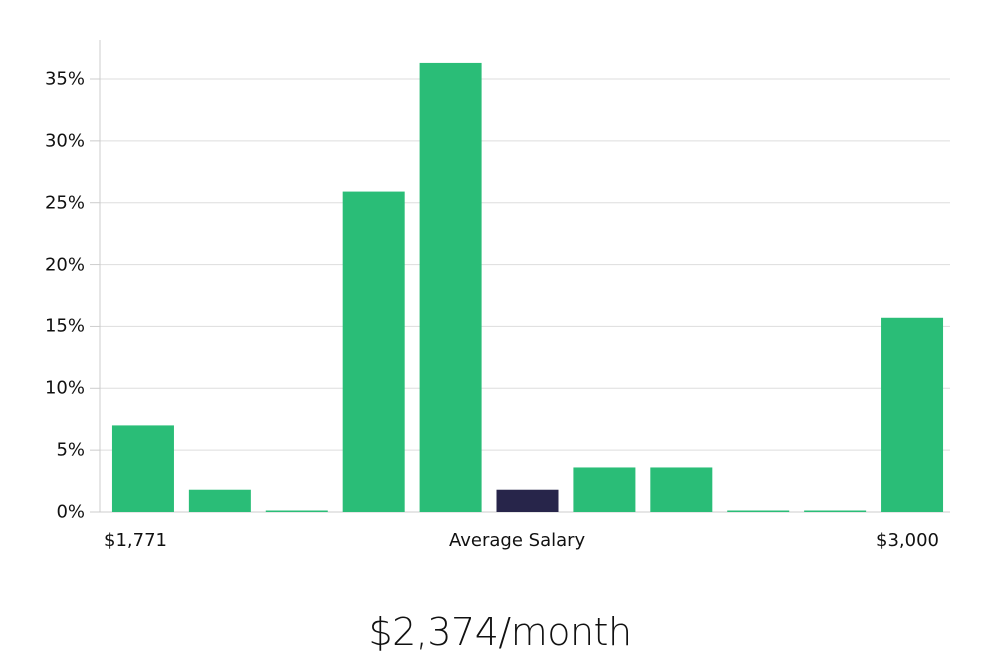 The height and width of the screenshot is (664, 1000). What do you see at coordinates (135, 540) in the screenshot?
I see `x-axis-min-label: $1,771` at bounding box center [135, 540].